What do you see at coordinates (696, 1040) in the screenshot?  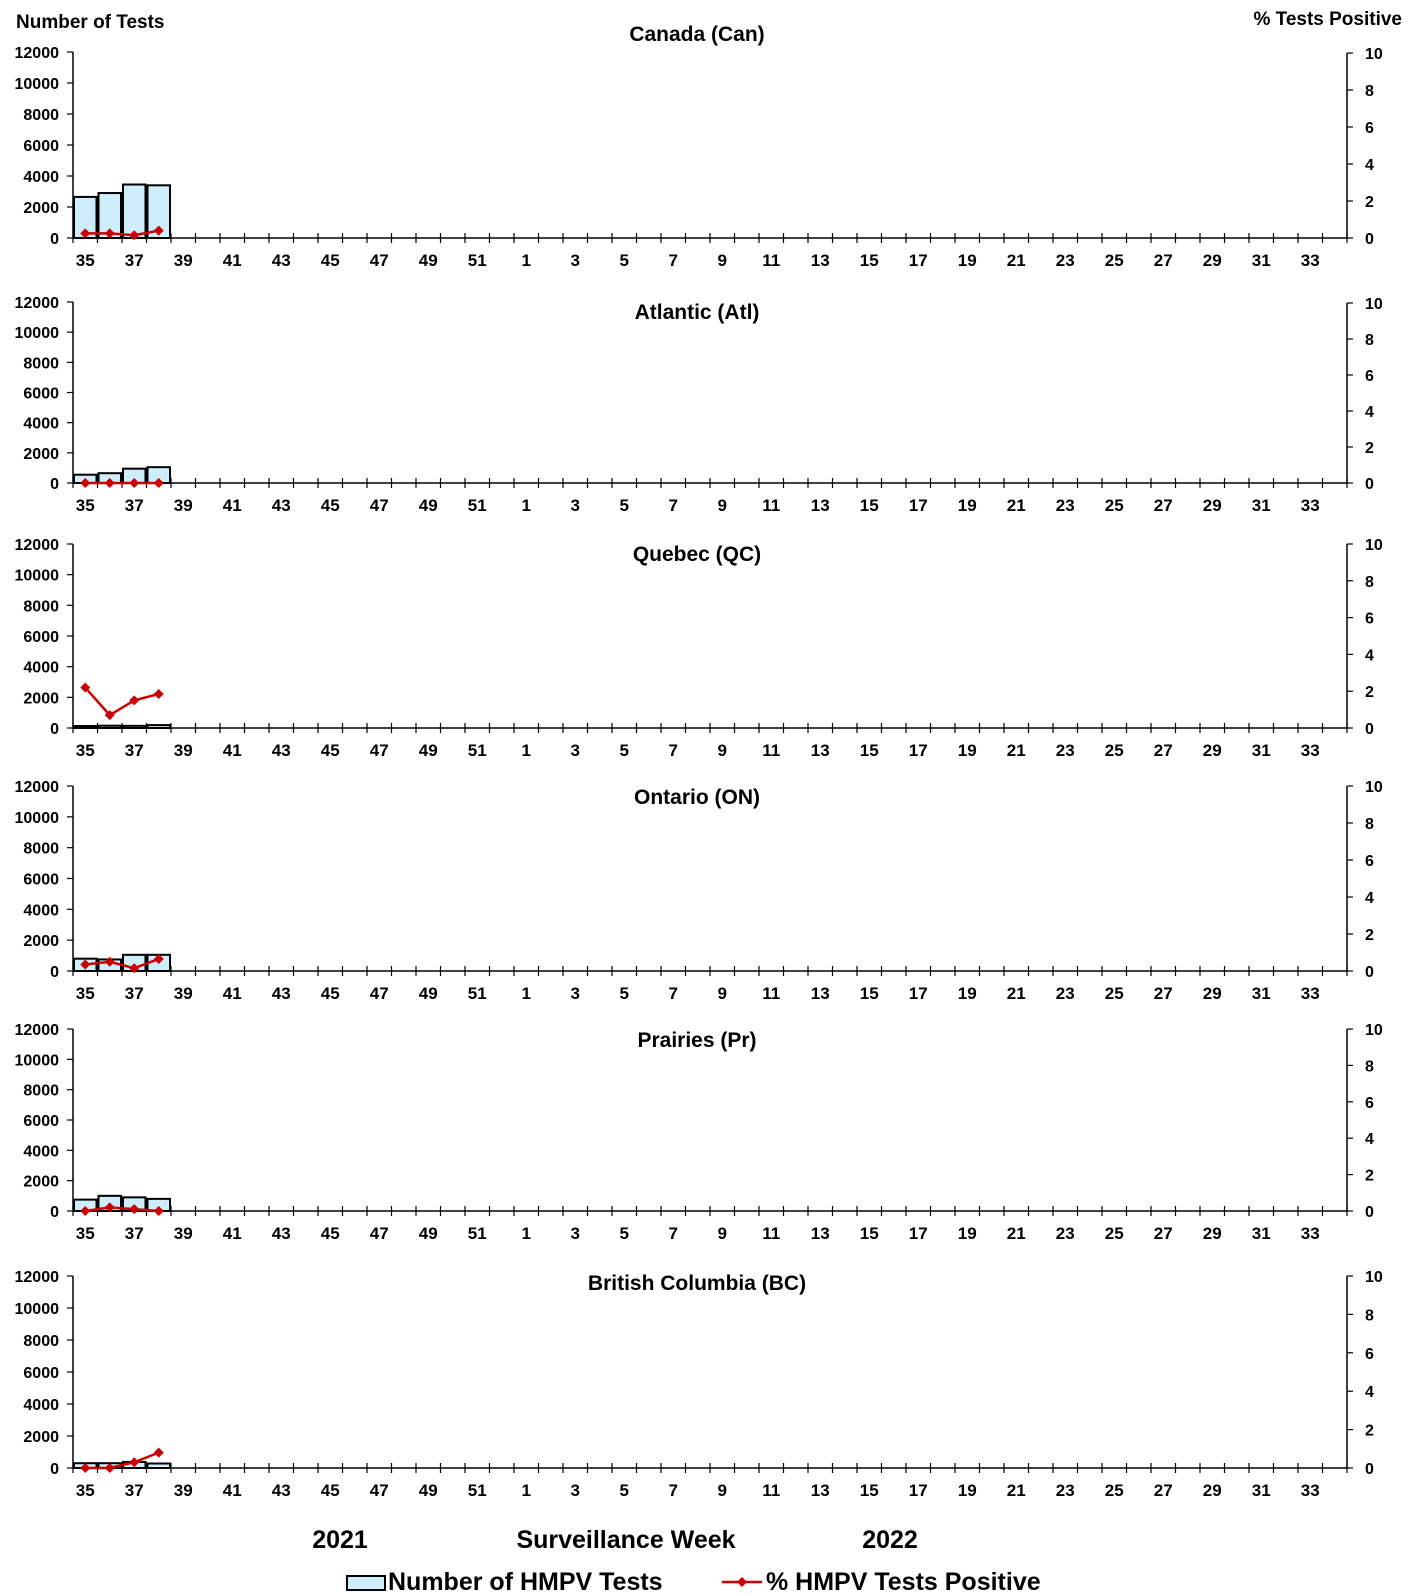 I see `panel-title: Prairies (Pr)` at bounding box center [696, 1040].